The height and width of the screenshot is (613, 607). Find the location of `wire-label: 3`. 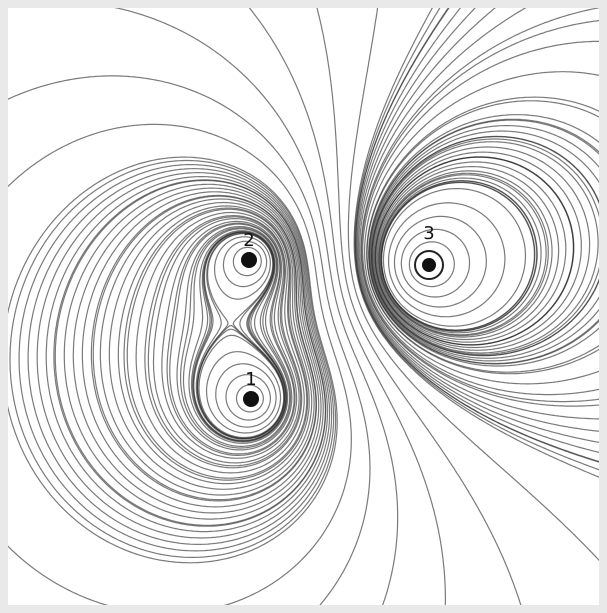

wire-label: 3 is located at coordinates (428, 233).